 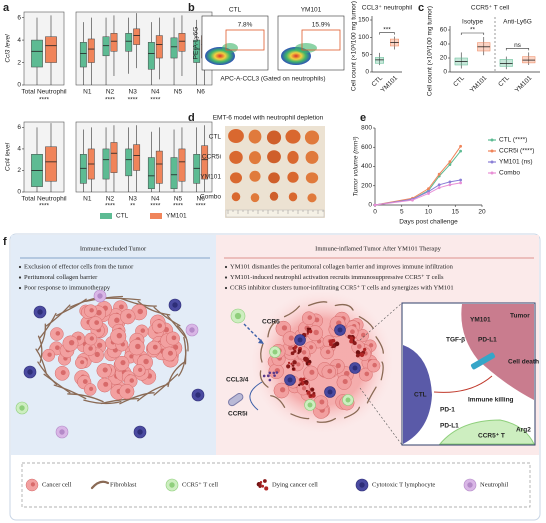 What do you see at coordinates (253, 333) in the screenshot?
I see `arrow` at bounding box center [253, 333].